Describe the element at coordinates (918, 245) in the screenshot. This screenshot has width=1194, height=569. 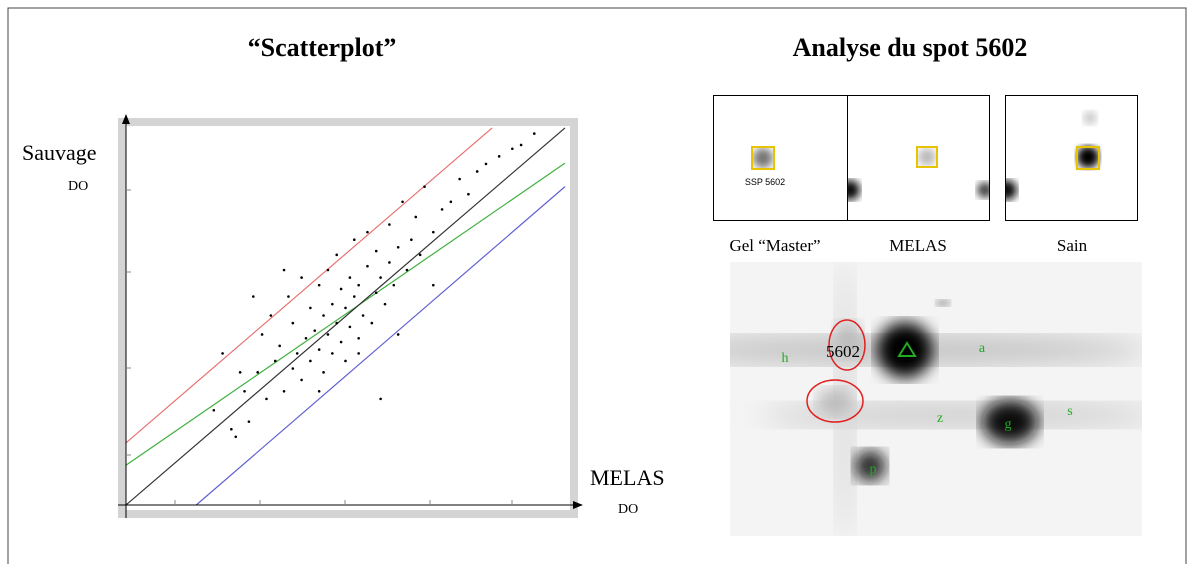
I see `gel-caption: MELAS` at that location.